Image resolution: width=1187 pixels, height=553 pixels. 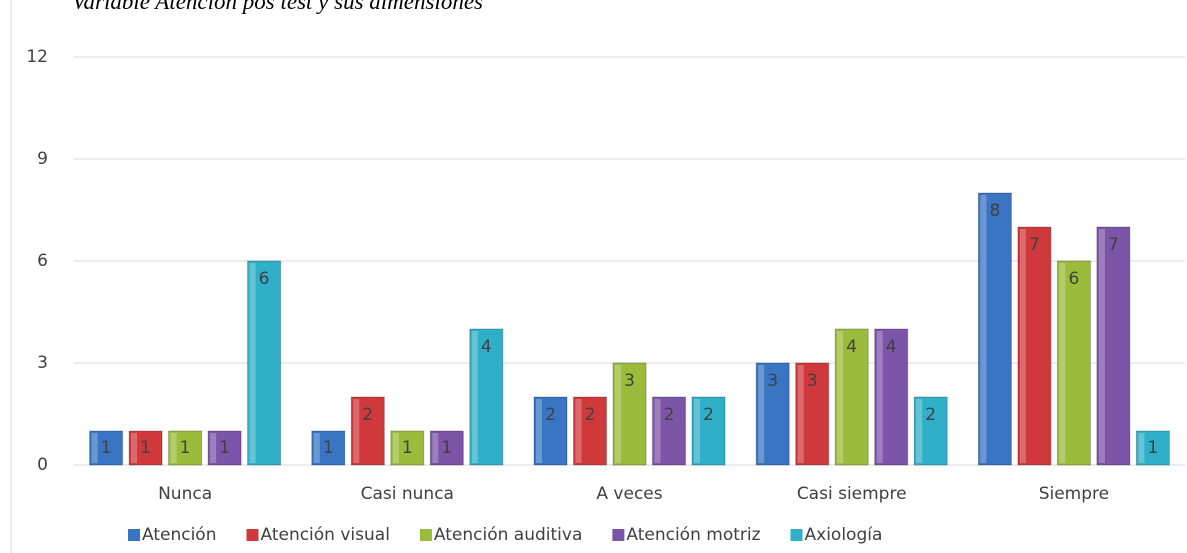 What do you see at coordinates (324, 535) in the screenshot?
I see `legend-label: Atención visual` at bounding box center [324, 535].